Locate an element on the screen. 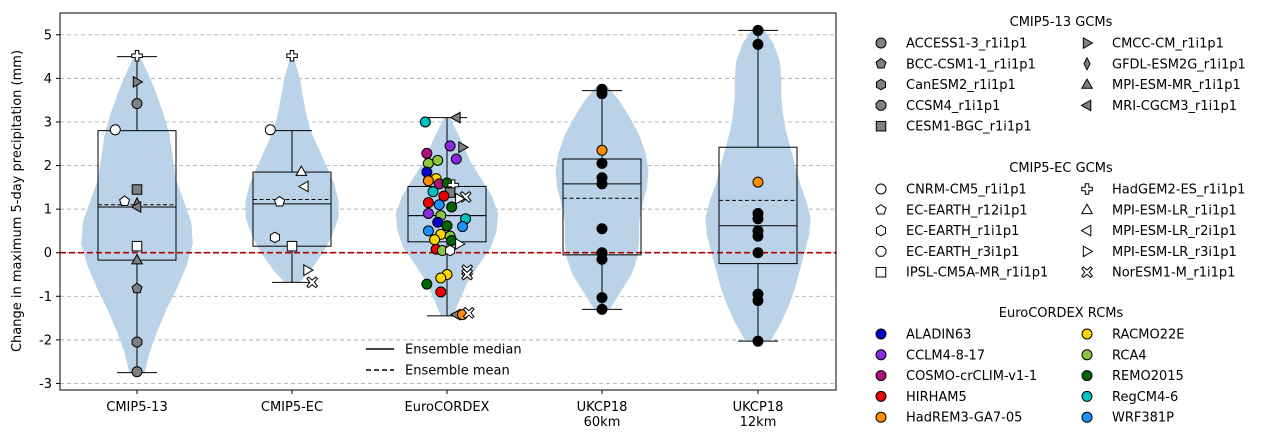  legend-label: CESM1-BGC_r1i1p1 is located at coordinates (969, 127).